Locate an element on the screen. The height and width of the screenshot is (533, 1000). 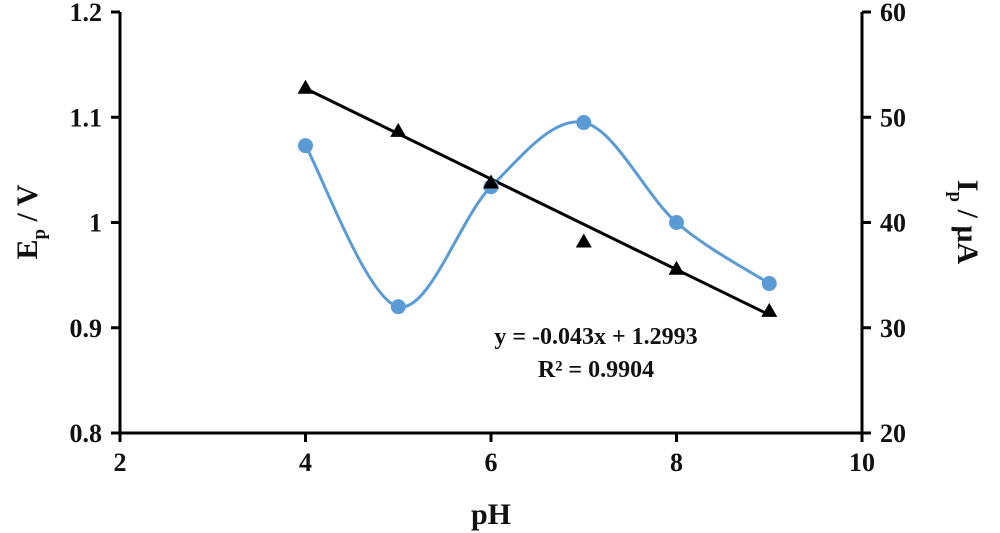
y2-tick-label: 30 is located at coordinates (893, 328).